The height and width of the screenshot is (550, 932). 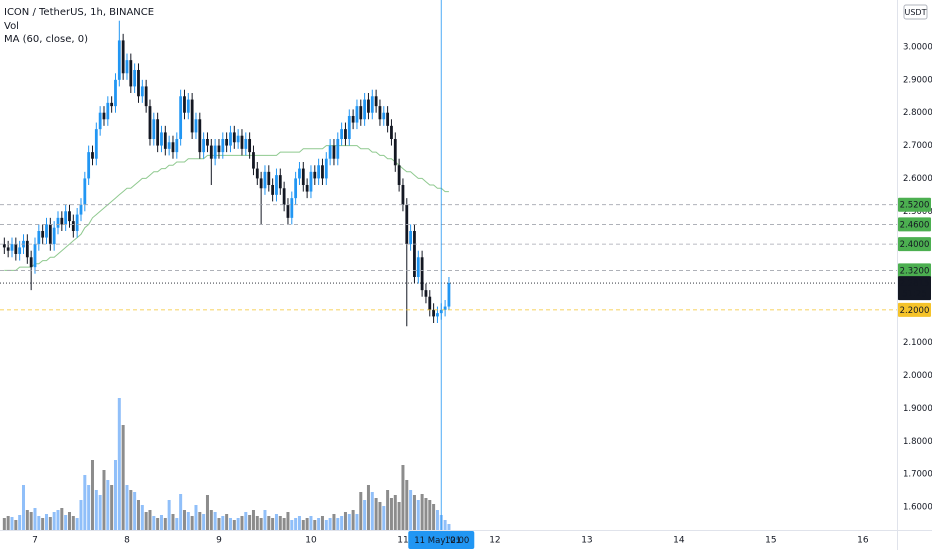 What do you see at coordinates (402, 541) in the screenshot?
I see `x-tick-label: 11` at bounding box center [402, 541].